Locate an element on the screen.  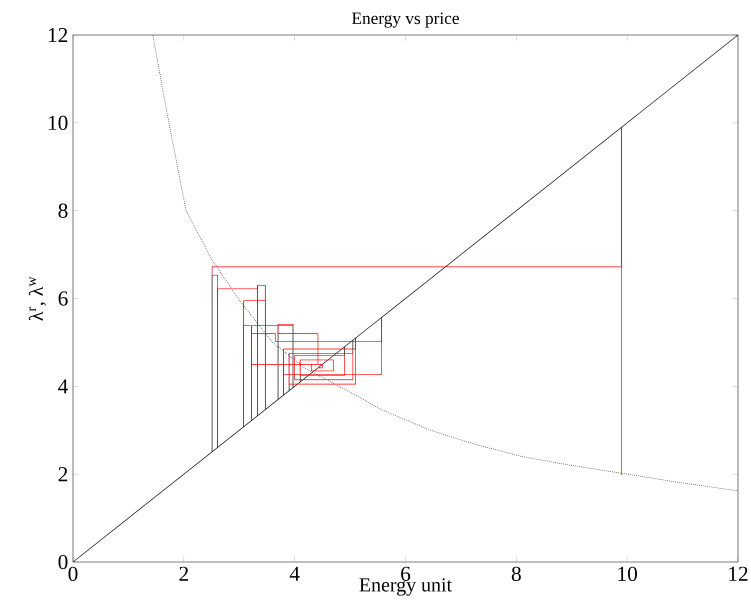
y-tick-label: 8 is located at coordinates (63, 211).